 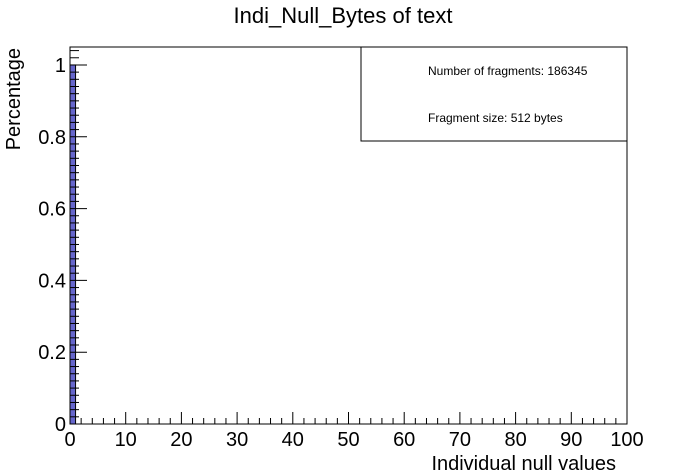 I want to click on x-tick-label: 50, so click(x=348, y=440).